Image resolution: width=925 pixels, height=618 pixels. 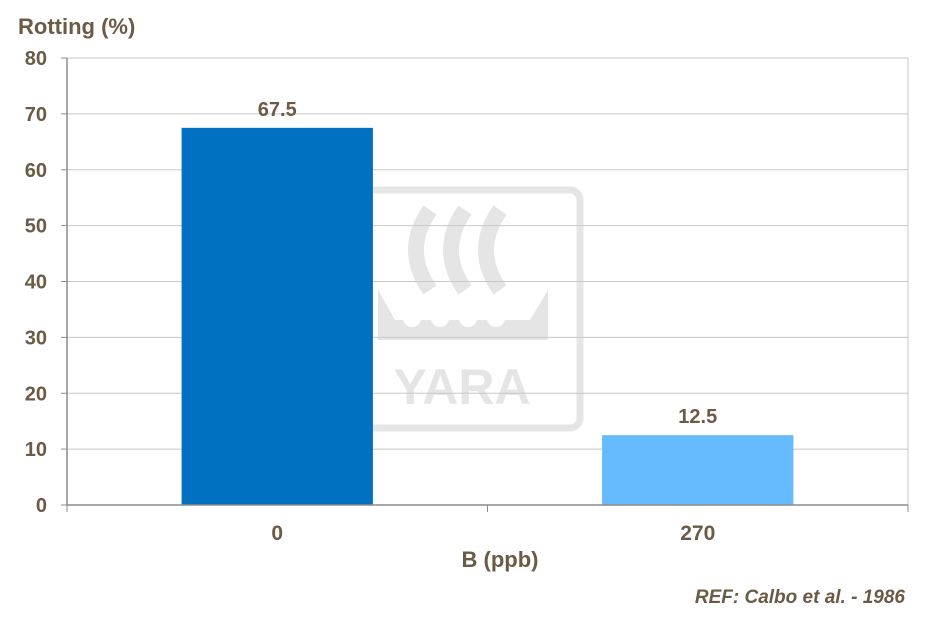 What do you see at coordinates (277, 533) in the screenshot?
I see `x-tick-label: 0` at bounding box center [277, 533].